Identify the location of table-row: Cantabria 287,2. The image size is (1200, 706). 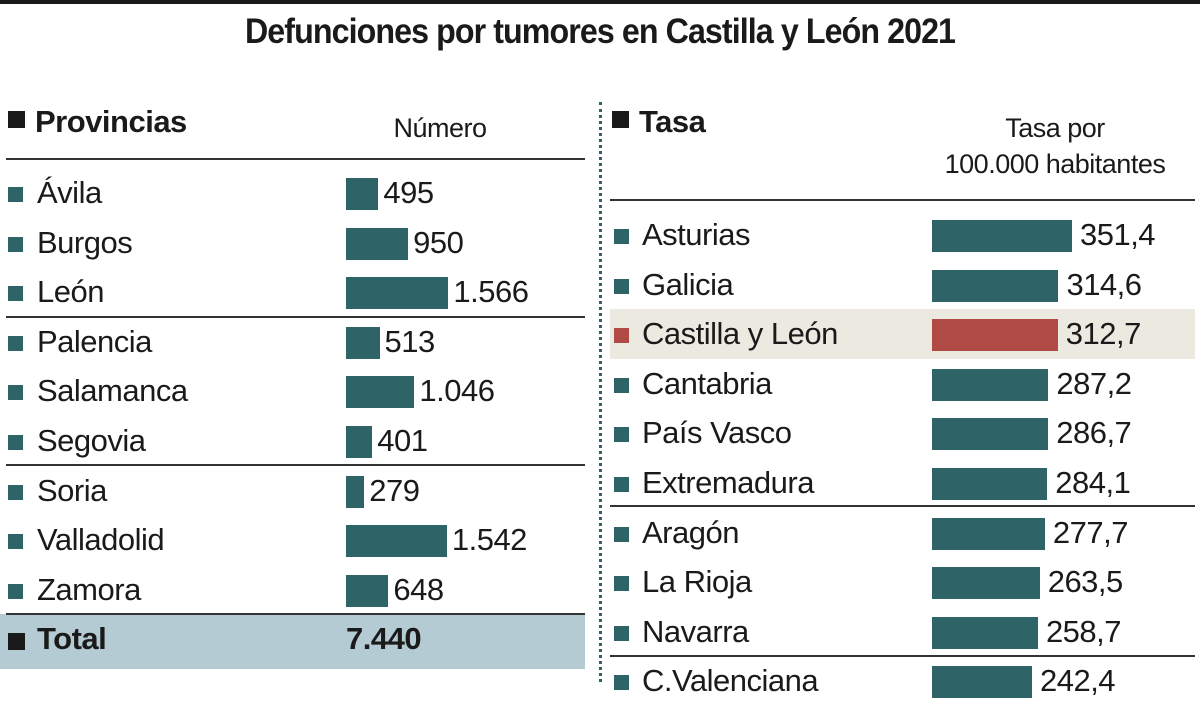
(902, 384).